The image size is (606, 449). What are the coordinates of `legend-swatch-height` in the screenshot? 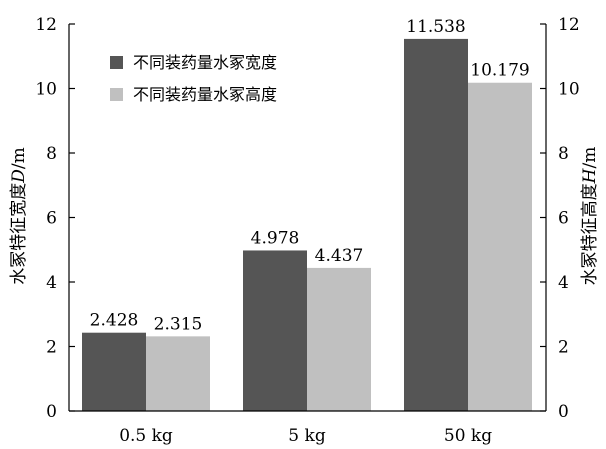 It's located at (116, 94).